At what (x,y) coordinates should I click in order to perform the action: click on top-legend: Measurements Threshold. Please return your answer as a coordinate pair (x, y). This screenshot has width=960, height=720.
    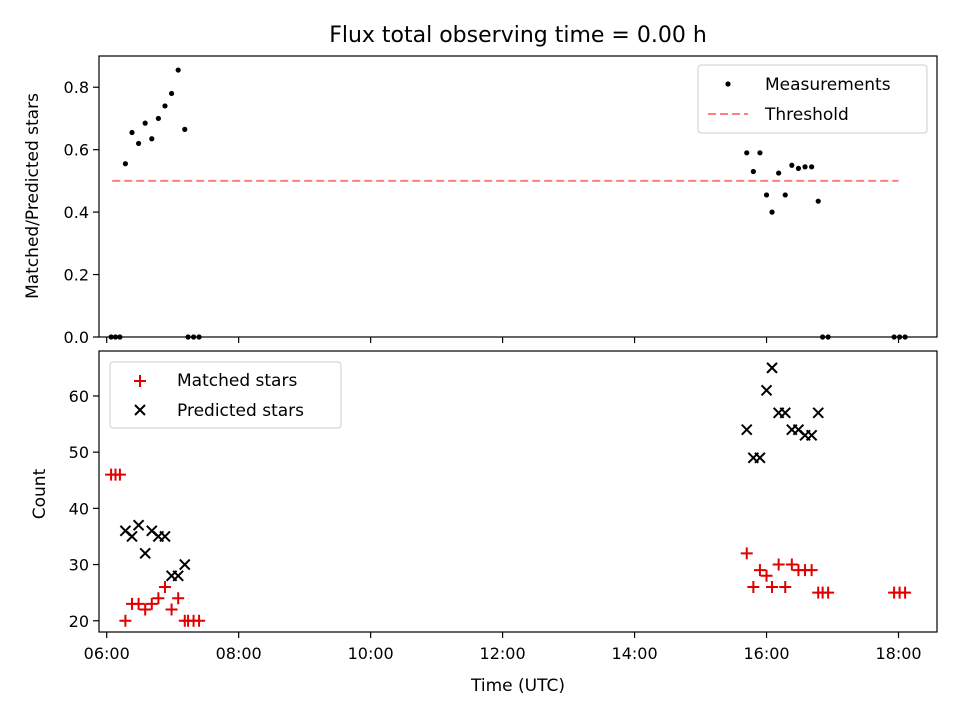
    Looking at the image, I should click on (812, 99).